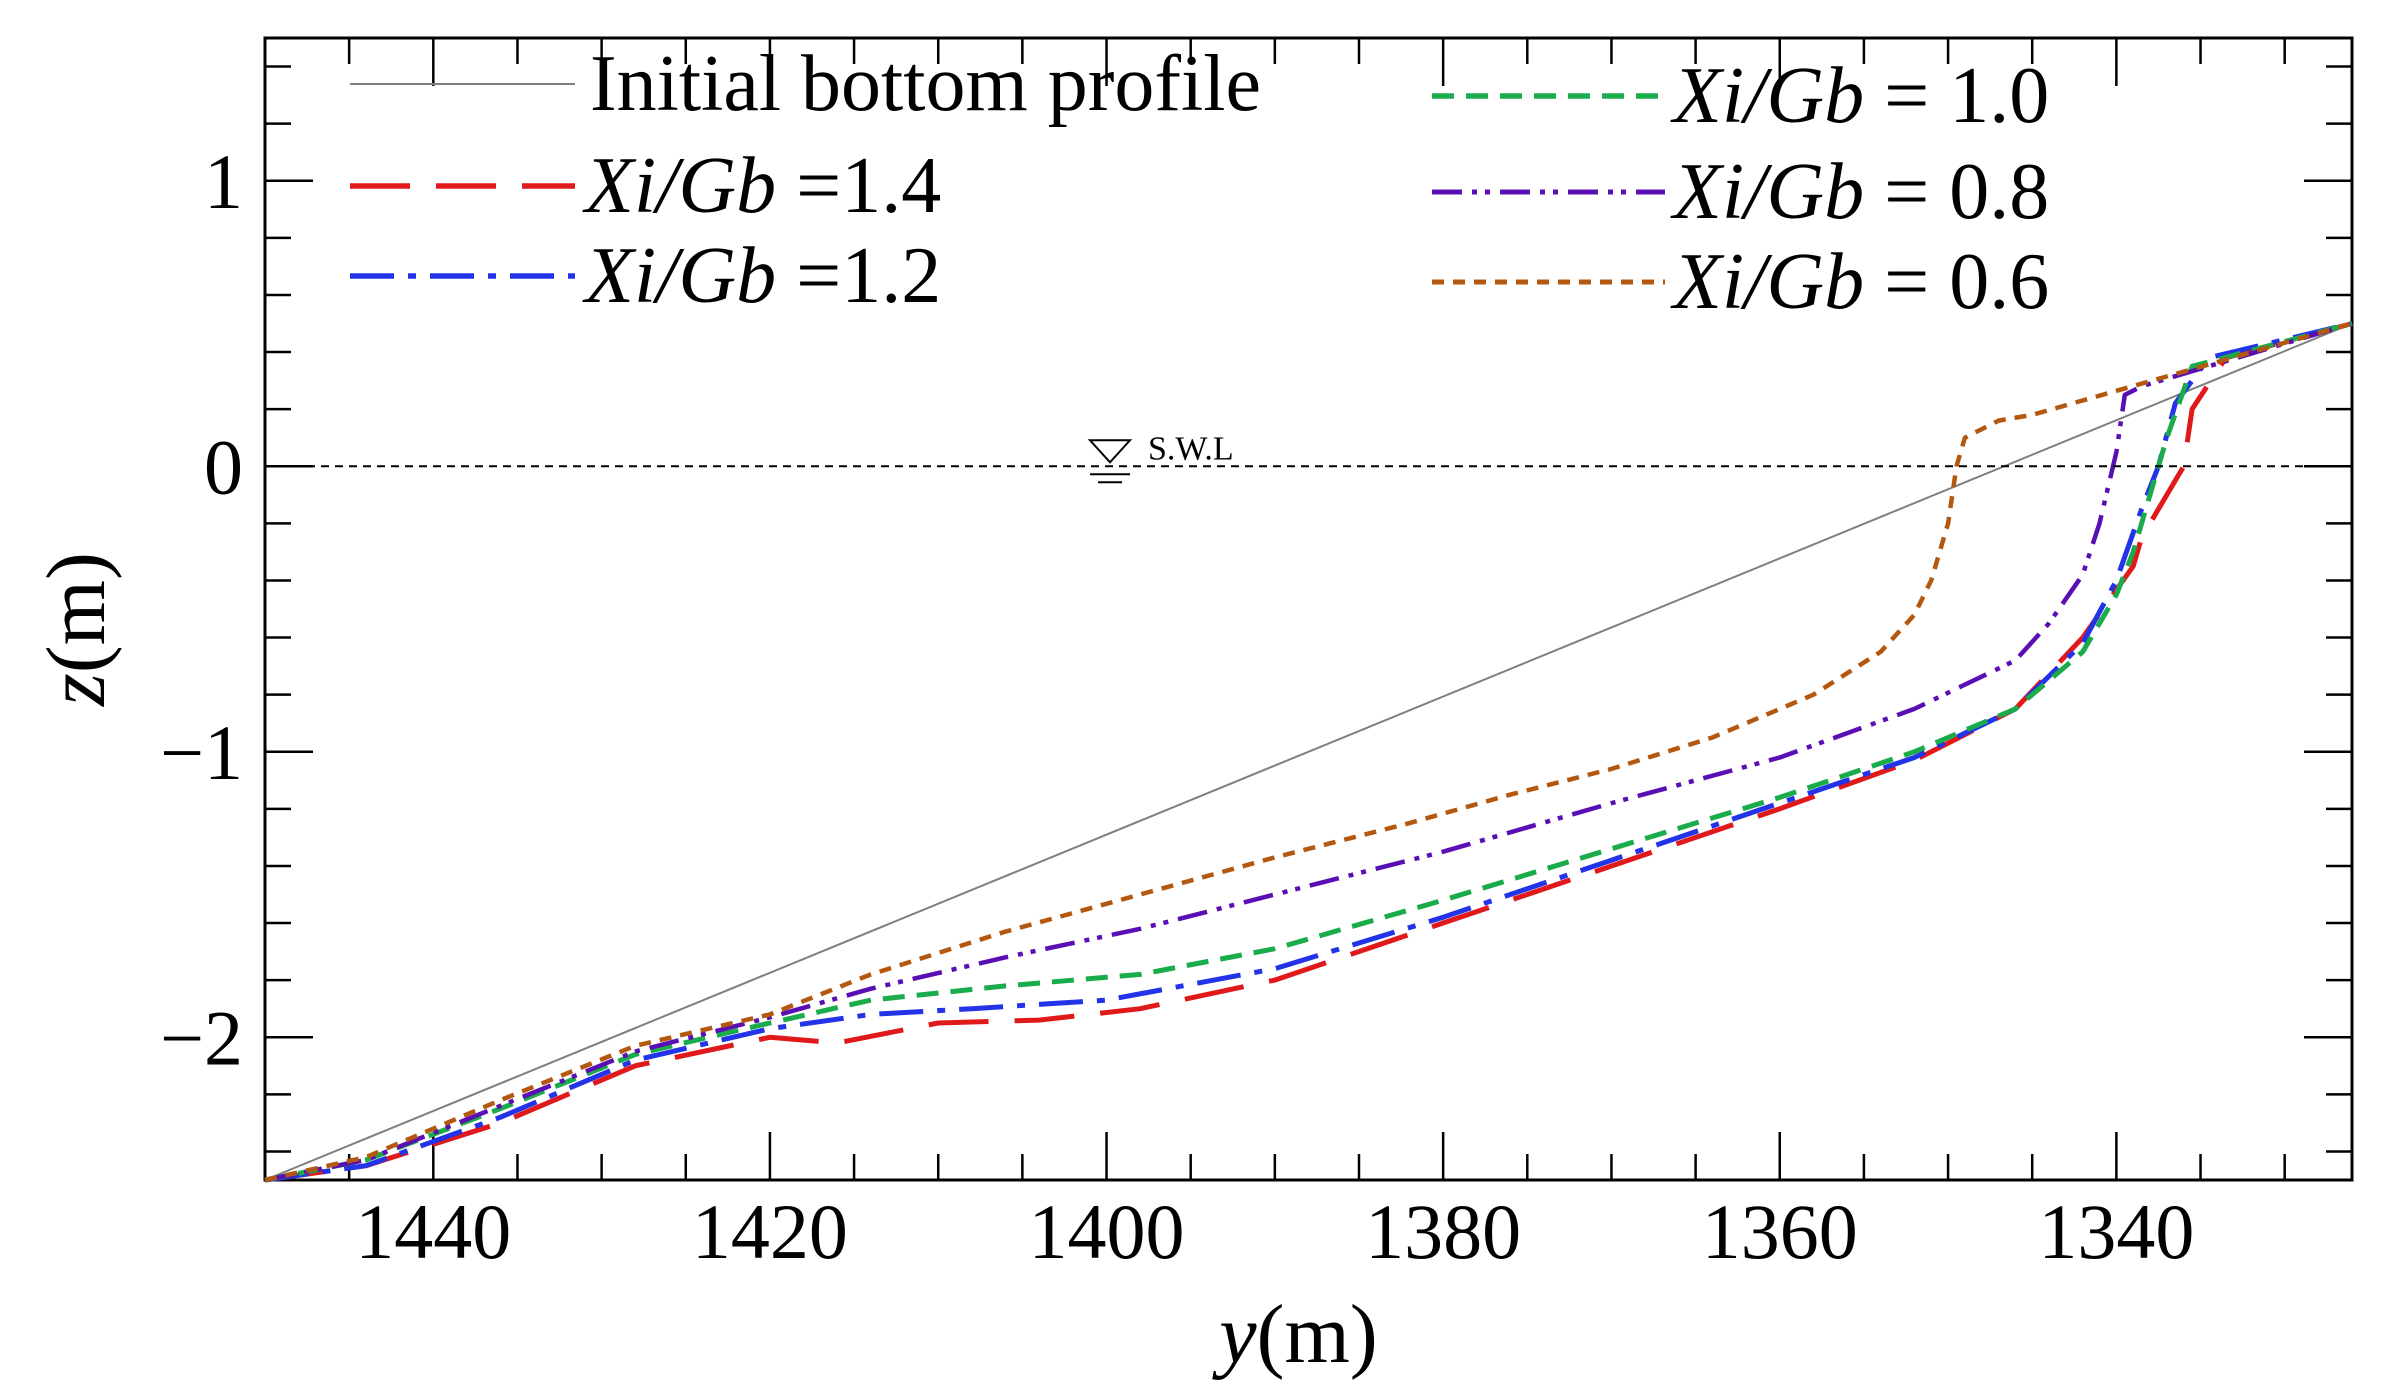 This screenshot has width=2381, height=1396. Describe the element at coordinates (433, 1231) in the screenshot. I see `x-tick-label: 1440` at that location.